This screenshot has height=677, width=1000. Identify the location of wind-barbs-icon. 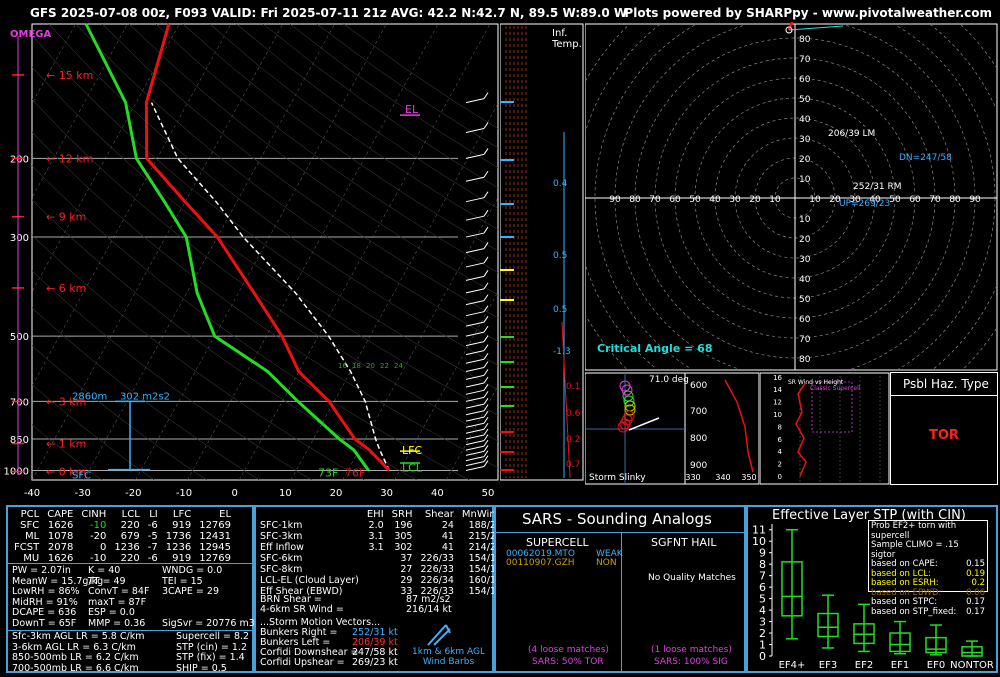
(439, 635).